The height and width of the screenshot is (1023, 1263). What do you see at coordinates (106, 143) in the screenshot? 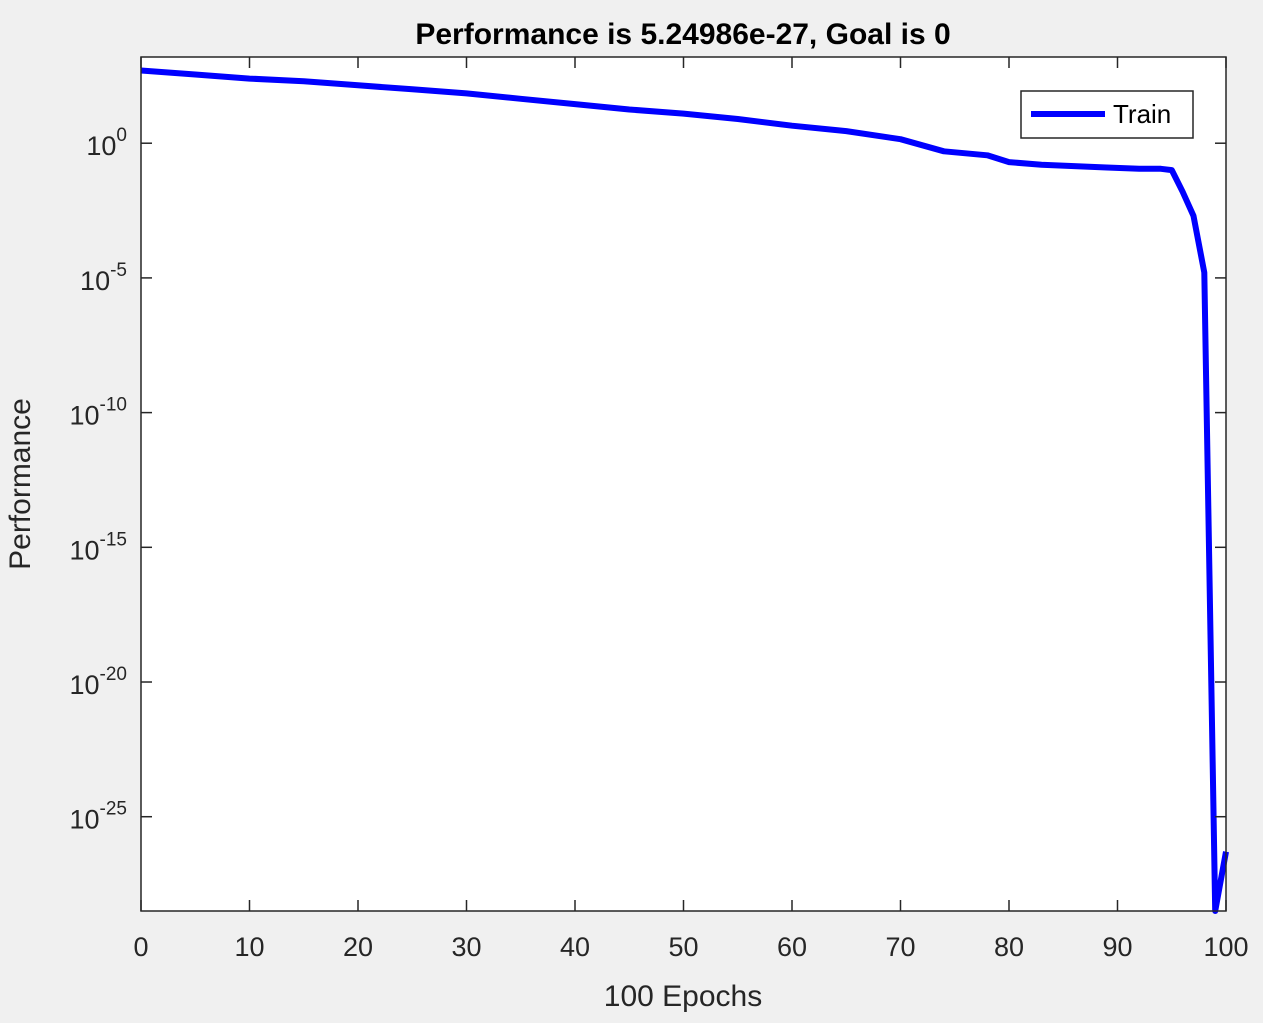
I see `y-tick-label: 10⁰` at bounding box center [106, 143].